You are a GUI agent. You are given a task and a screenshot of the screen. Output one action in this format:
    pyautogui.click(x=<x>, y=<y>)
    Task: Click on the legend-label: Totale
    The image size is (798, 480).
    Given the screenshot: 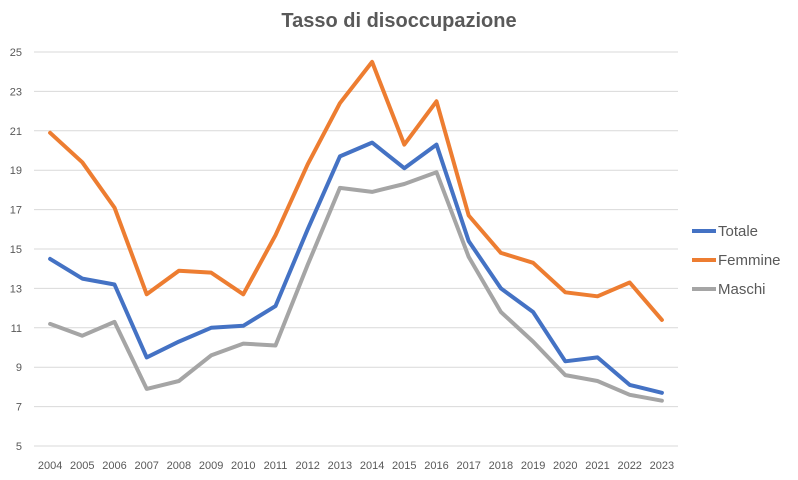 What is the action you would take?
    pyautogui.click(x=738, y=231)
    